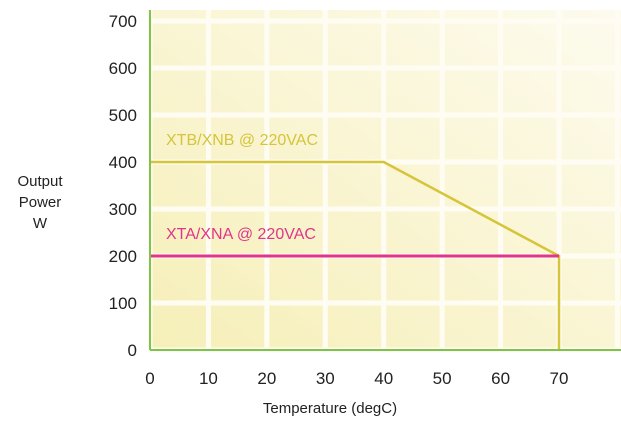 The image size is (621, 423). I want to click on x-tick-label: 0, so click(149, 378).